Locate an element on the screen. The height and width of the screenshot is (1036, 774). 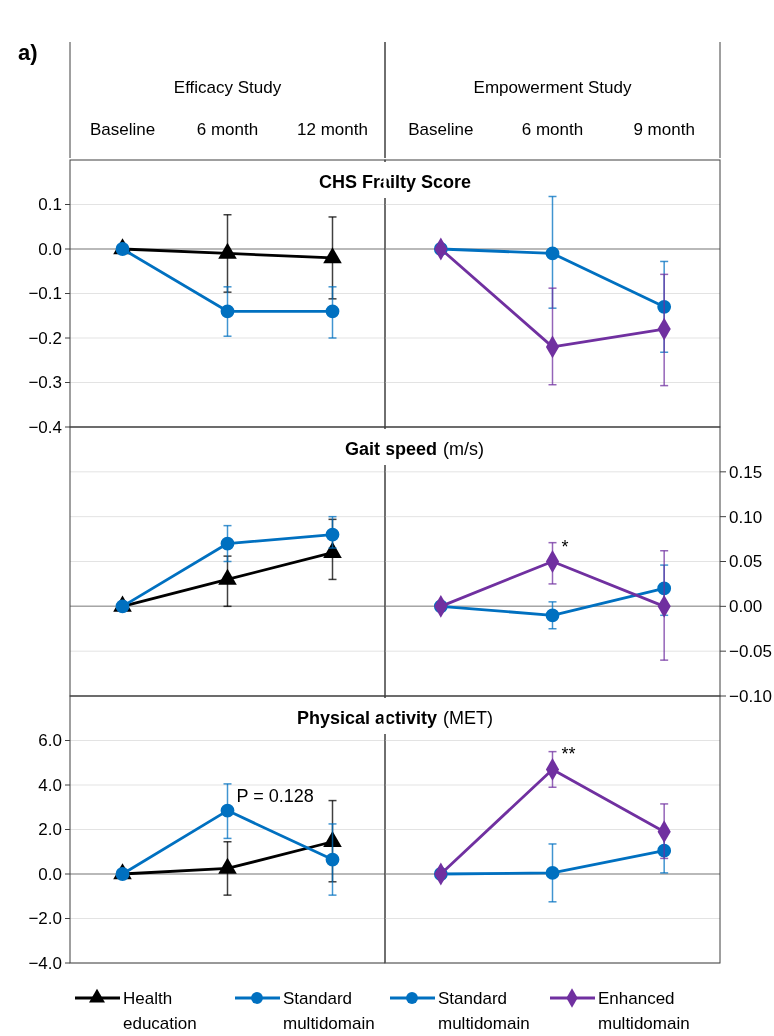
legend-label: Health education is located at coordinates (160, 1011).